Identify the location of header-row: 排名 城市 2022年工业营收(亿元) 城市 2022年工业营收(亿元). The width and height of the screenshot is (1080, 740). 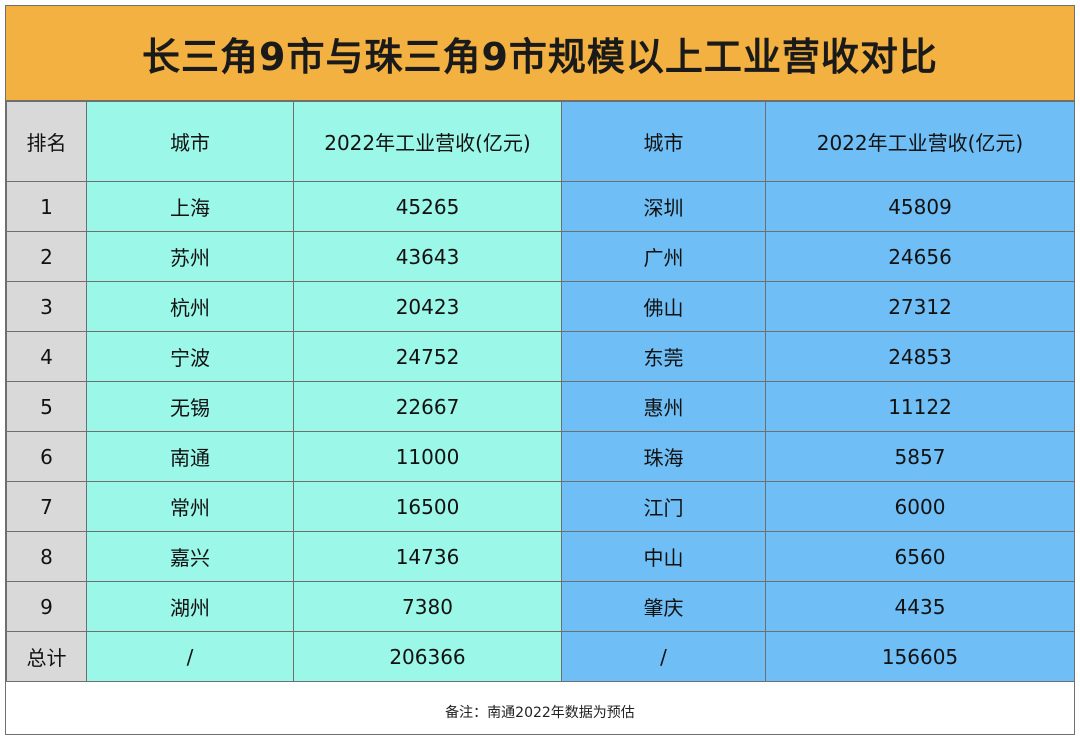
(540, 141).